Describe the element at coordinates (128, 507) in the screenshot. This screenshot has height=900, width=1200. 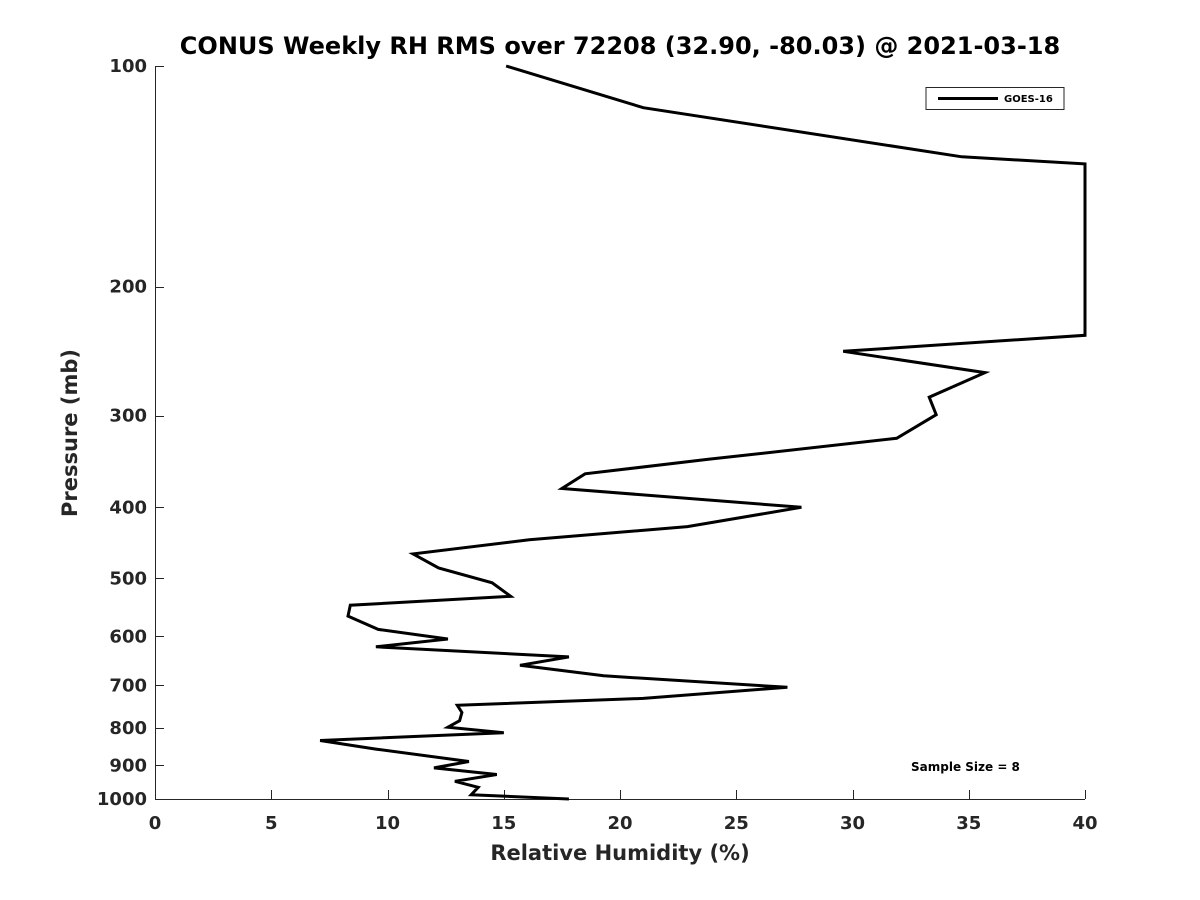
I see `y-tick-label: 400` at that location.